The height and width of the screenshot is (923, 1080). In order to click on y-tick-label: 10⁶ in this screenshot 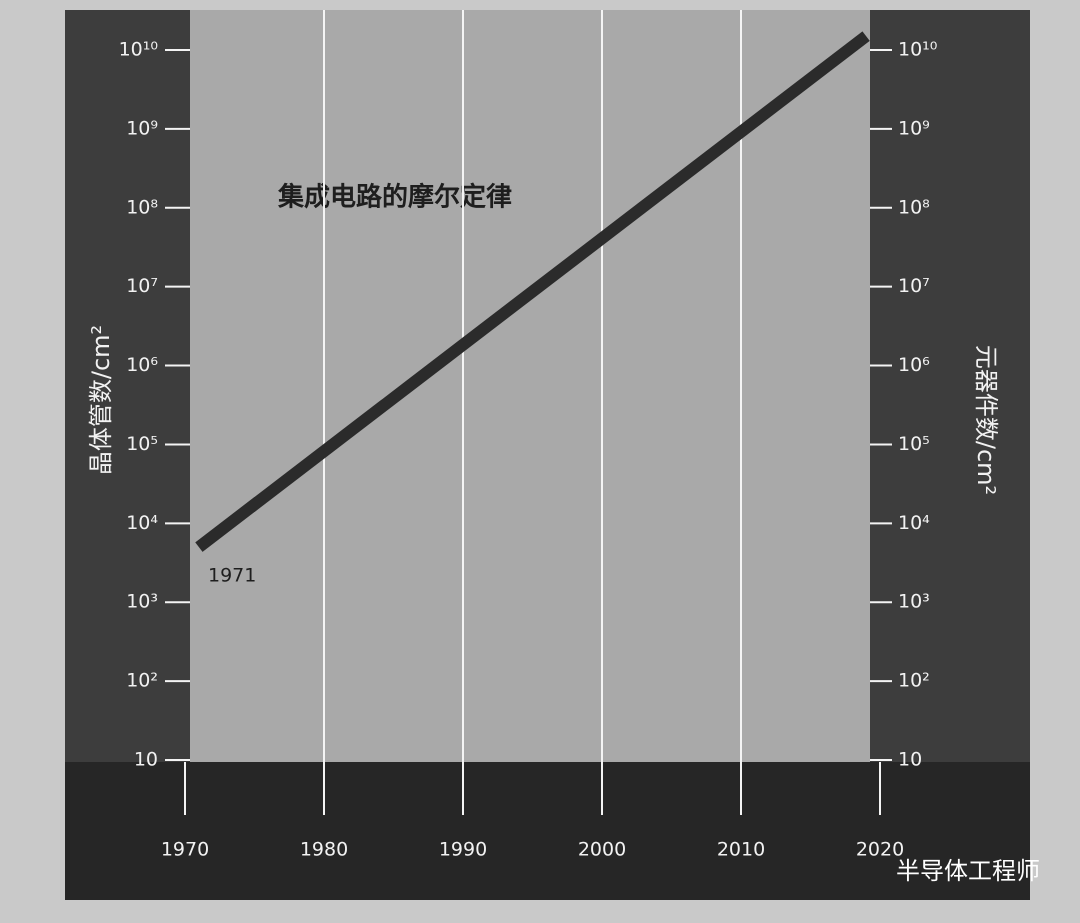, I will do `click(142, 365)`.